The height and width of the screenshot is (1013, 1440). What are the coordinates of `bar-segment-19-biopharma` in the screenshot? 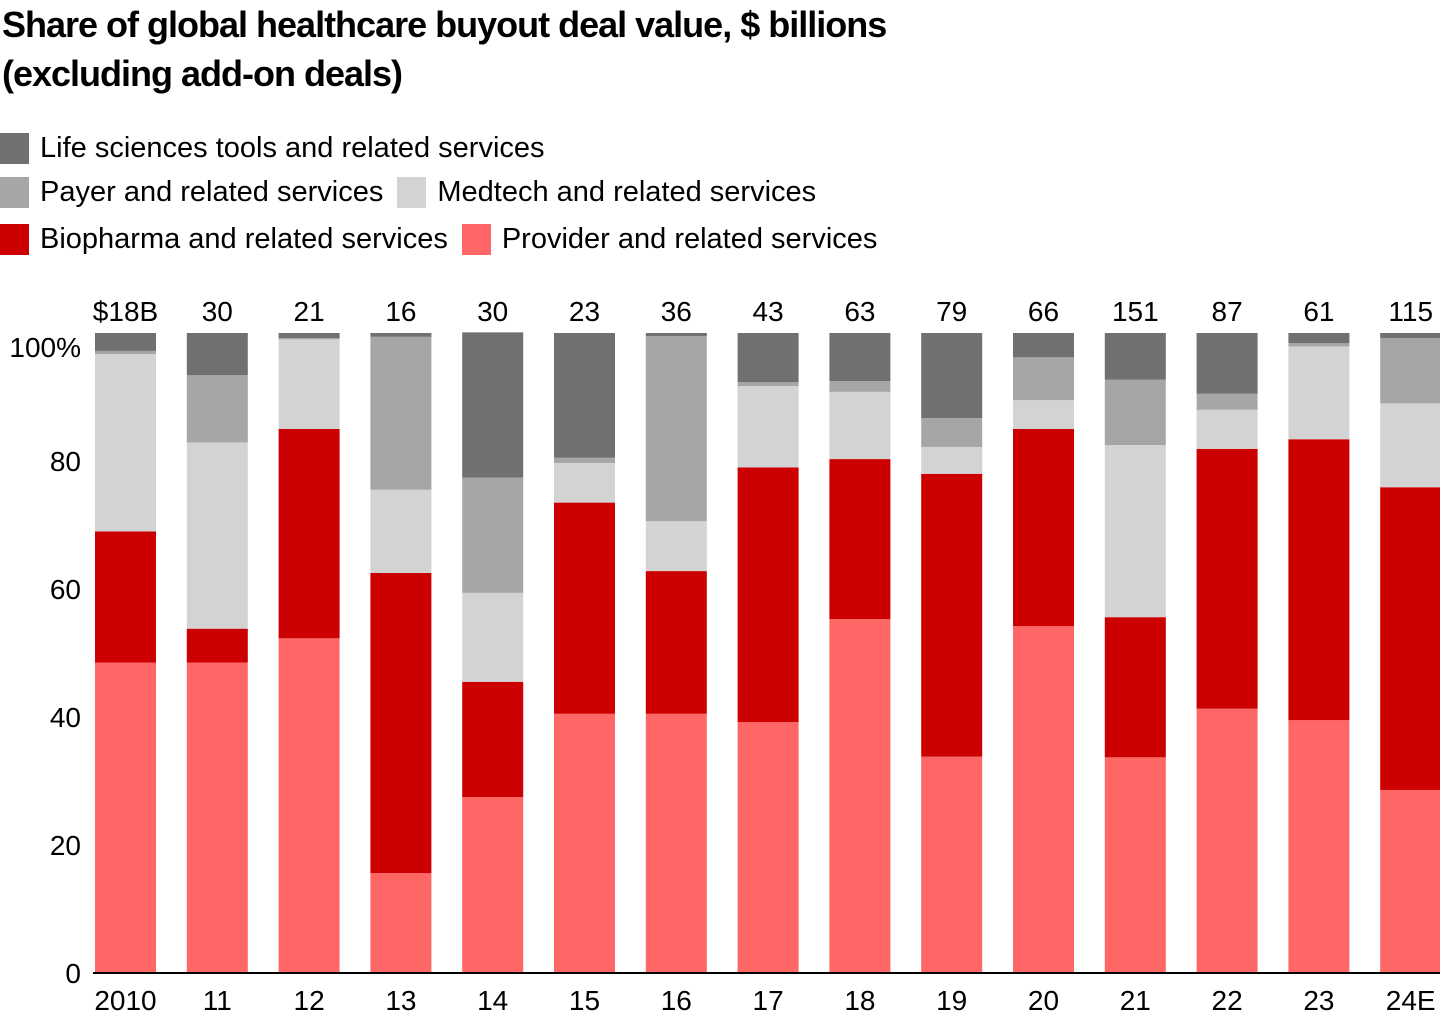 It's located at (952, 615).